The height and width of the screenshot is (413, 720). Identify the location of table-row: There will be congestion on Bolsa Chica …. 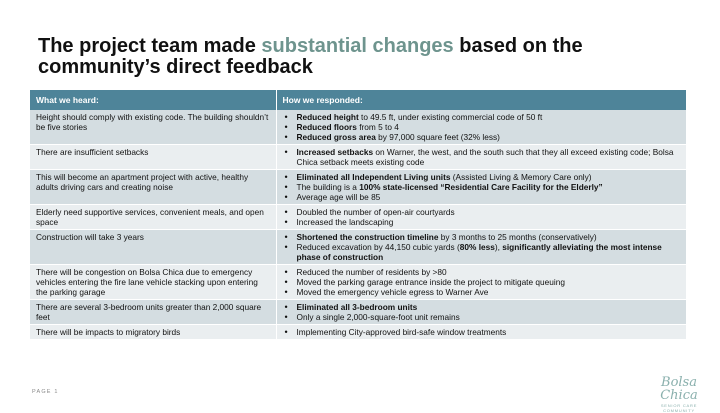
(358, 282).